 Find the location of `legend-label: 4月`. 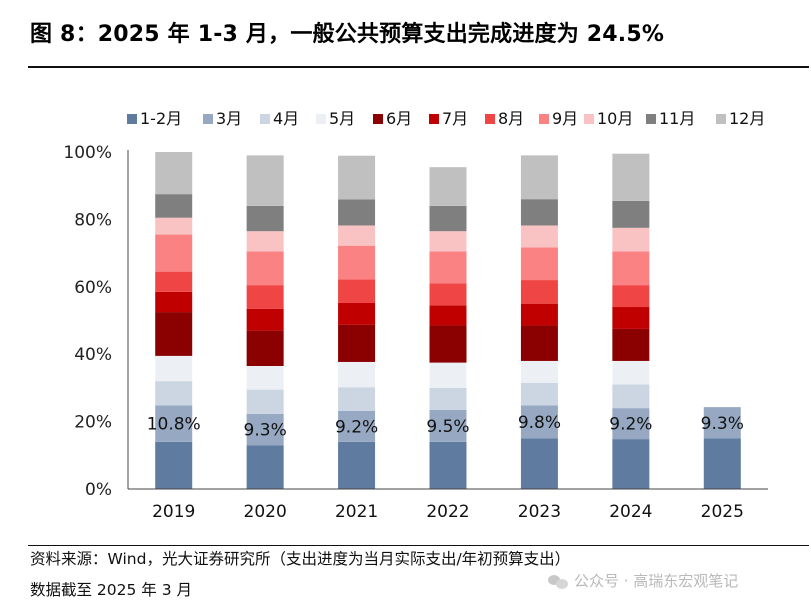

legend-label: 4月 is located at coordinates (286, 118).